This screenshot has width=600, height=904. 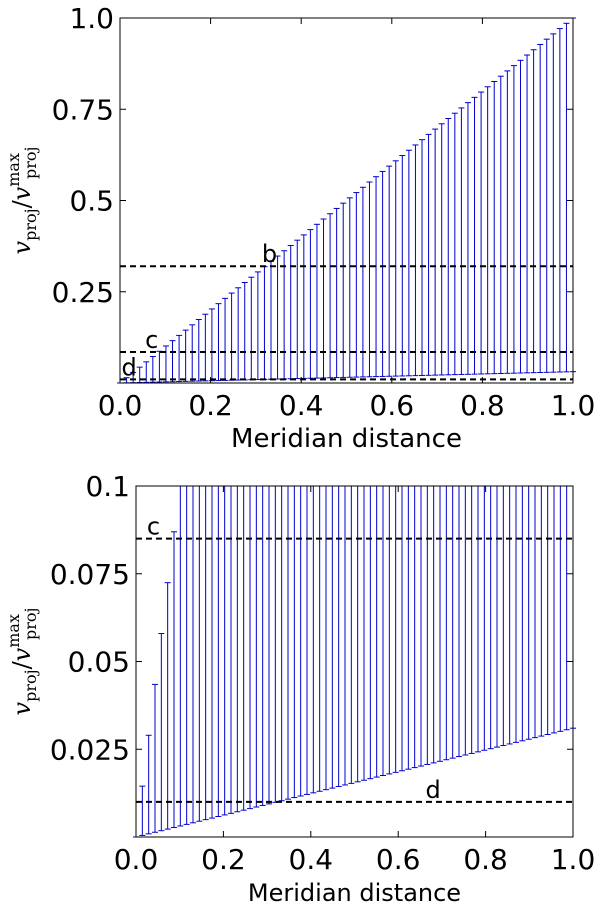 What do you see at coordinates (90, 749) in the screenshot?
I see `y-tick-label: 0.025` at bounding box center [90, 749].